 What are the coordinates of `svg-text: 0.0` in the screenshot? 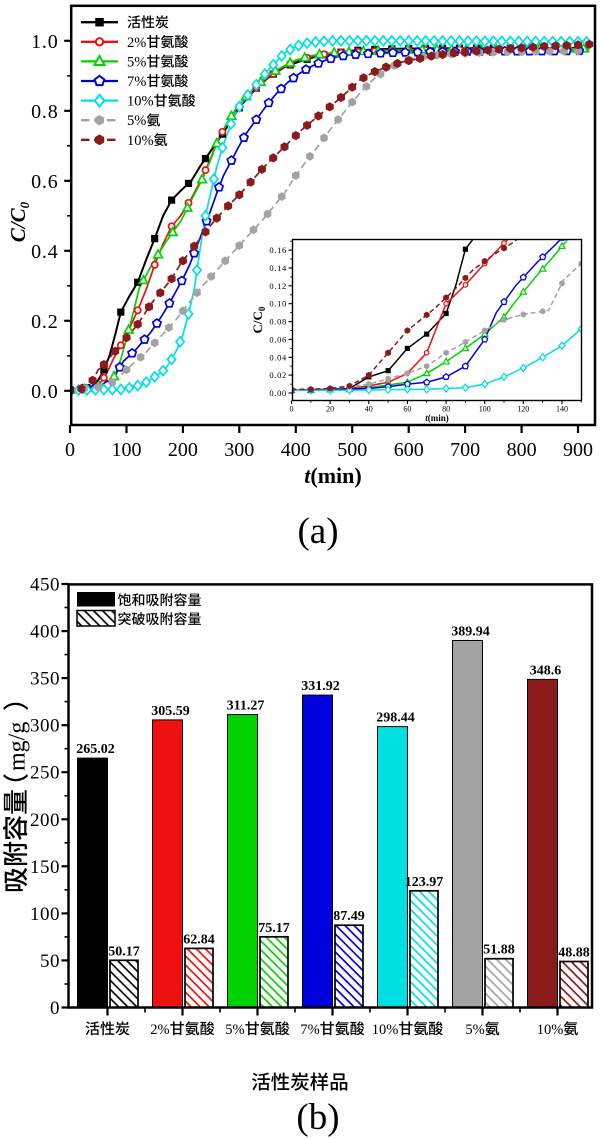 It's located at (44, 392).